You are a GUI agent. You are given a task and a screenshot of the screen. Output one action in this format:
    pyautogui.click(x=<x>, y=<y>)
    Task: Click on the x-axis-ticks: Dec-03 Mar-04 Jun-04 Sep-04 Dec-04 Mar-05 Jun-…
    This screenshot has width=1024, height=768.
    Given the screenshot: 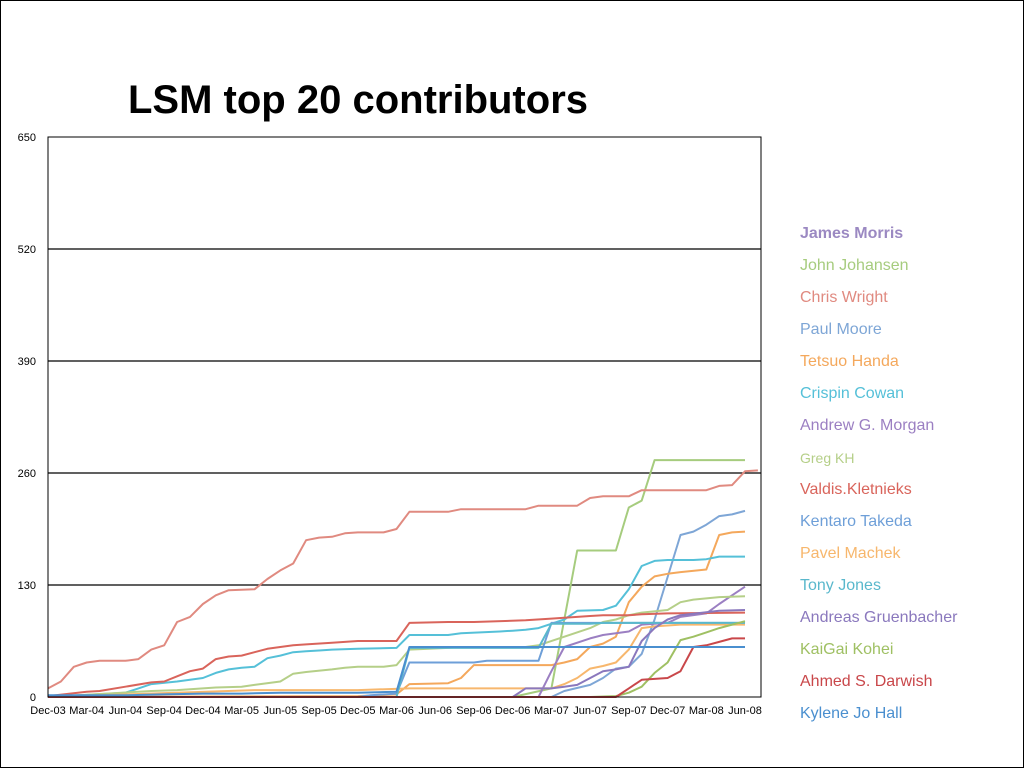 What is the action you would take?
    pyautogui.click(x=396, y=711)
    